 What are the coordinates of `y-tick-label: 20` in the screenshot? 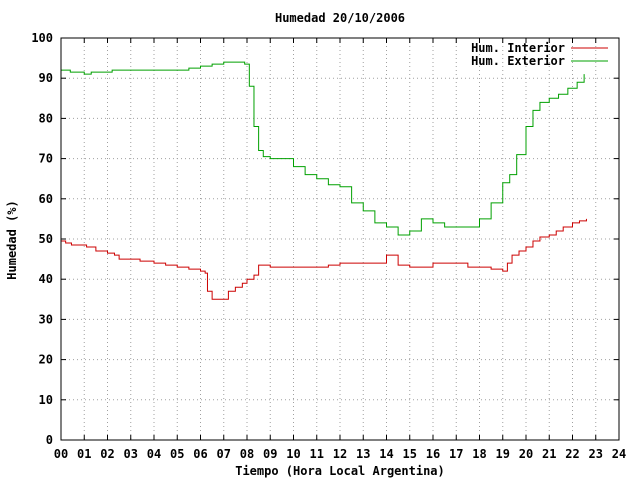 It's located at (46, 360).